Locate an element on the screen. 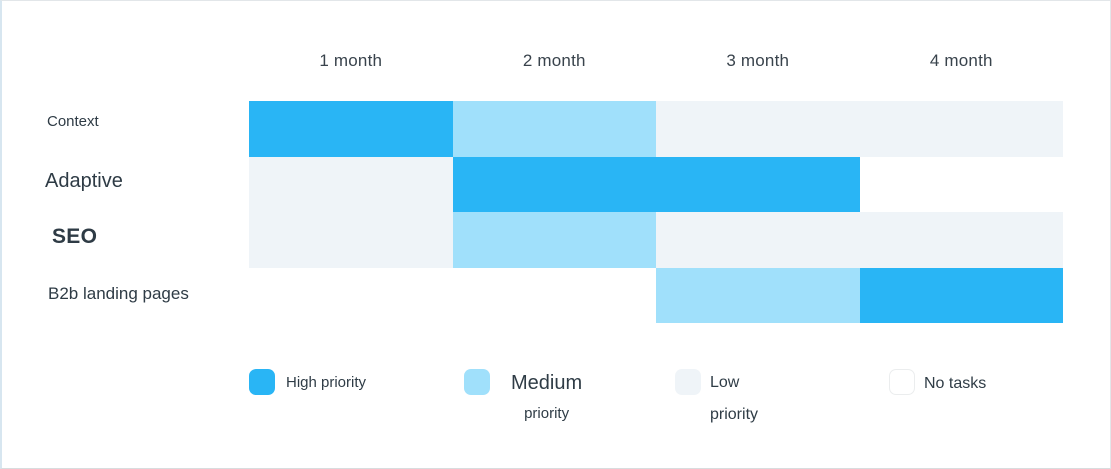  cell-b2b-landing-pages-month-4-high is located at coordinates (961, 295).